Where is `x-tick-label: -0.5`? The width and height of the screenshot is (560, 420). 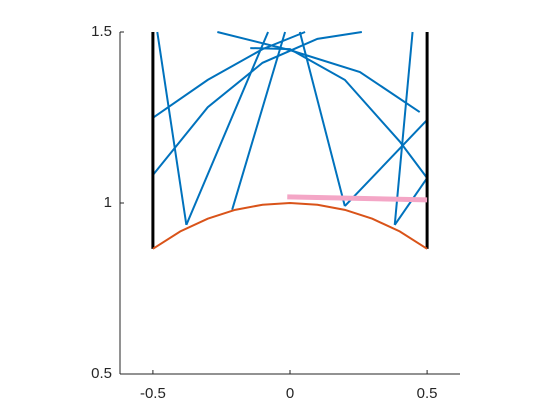
x-tick-label: -0.5 is located at coordinates (153, 393).